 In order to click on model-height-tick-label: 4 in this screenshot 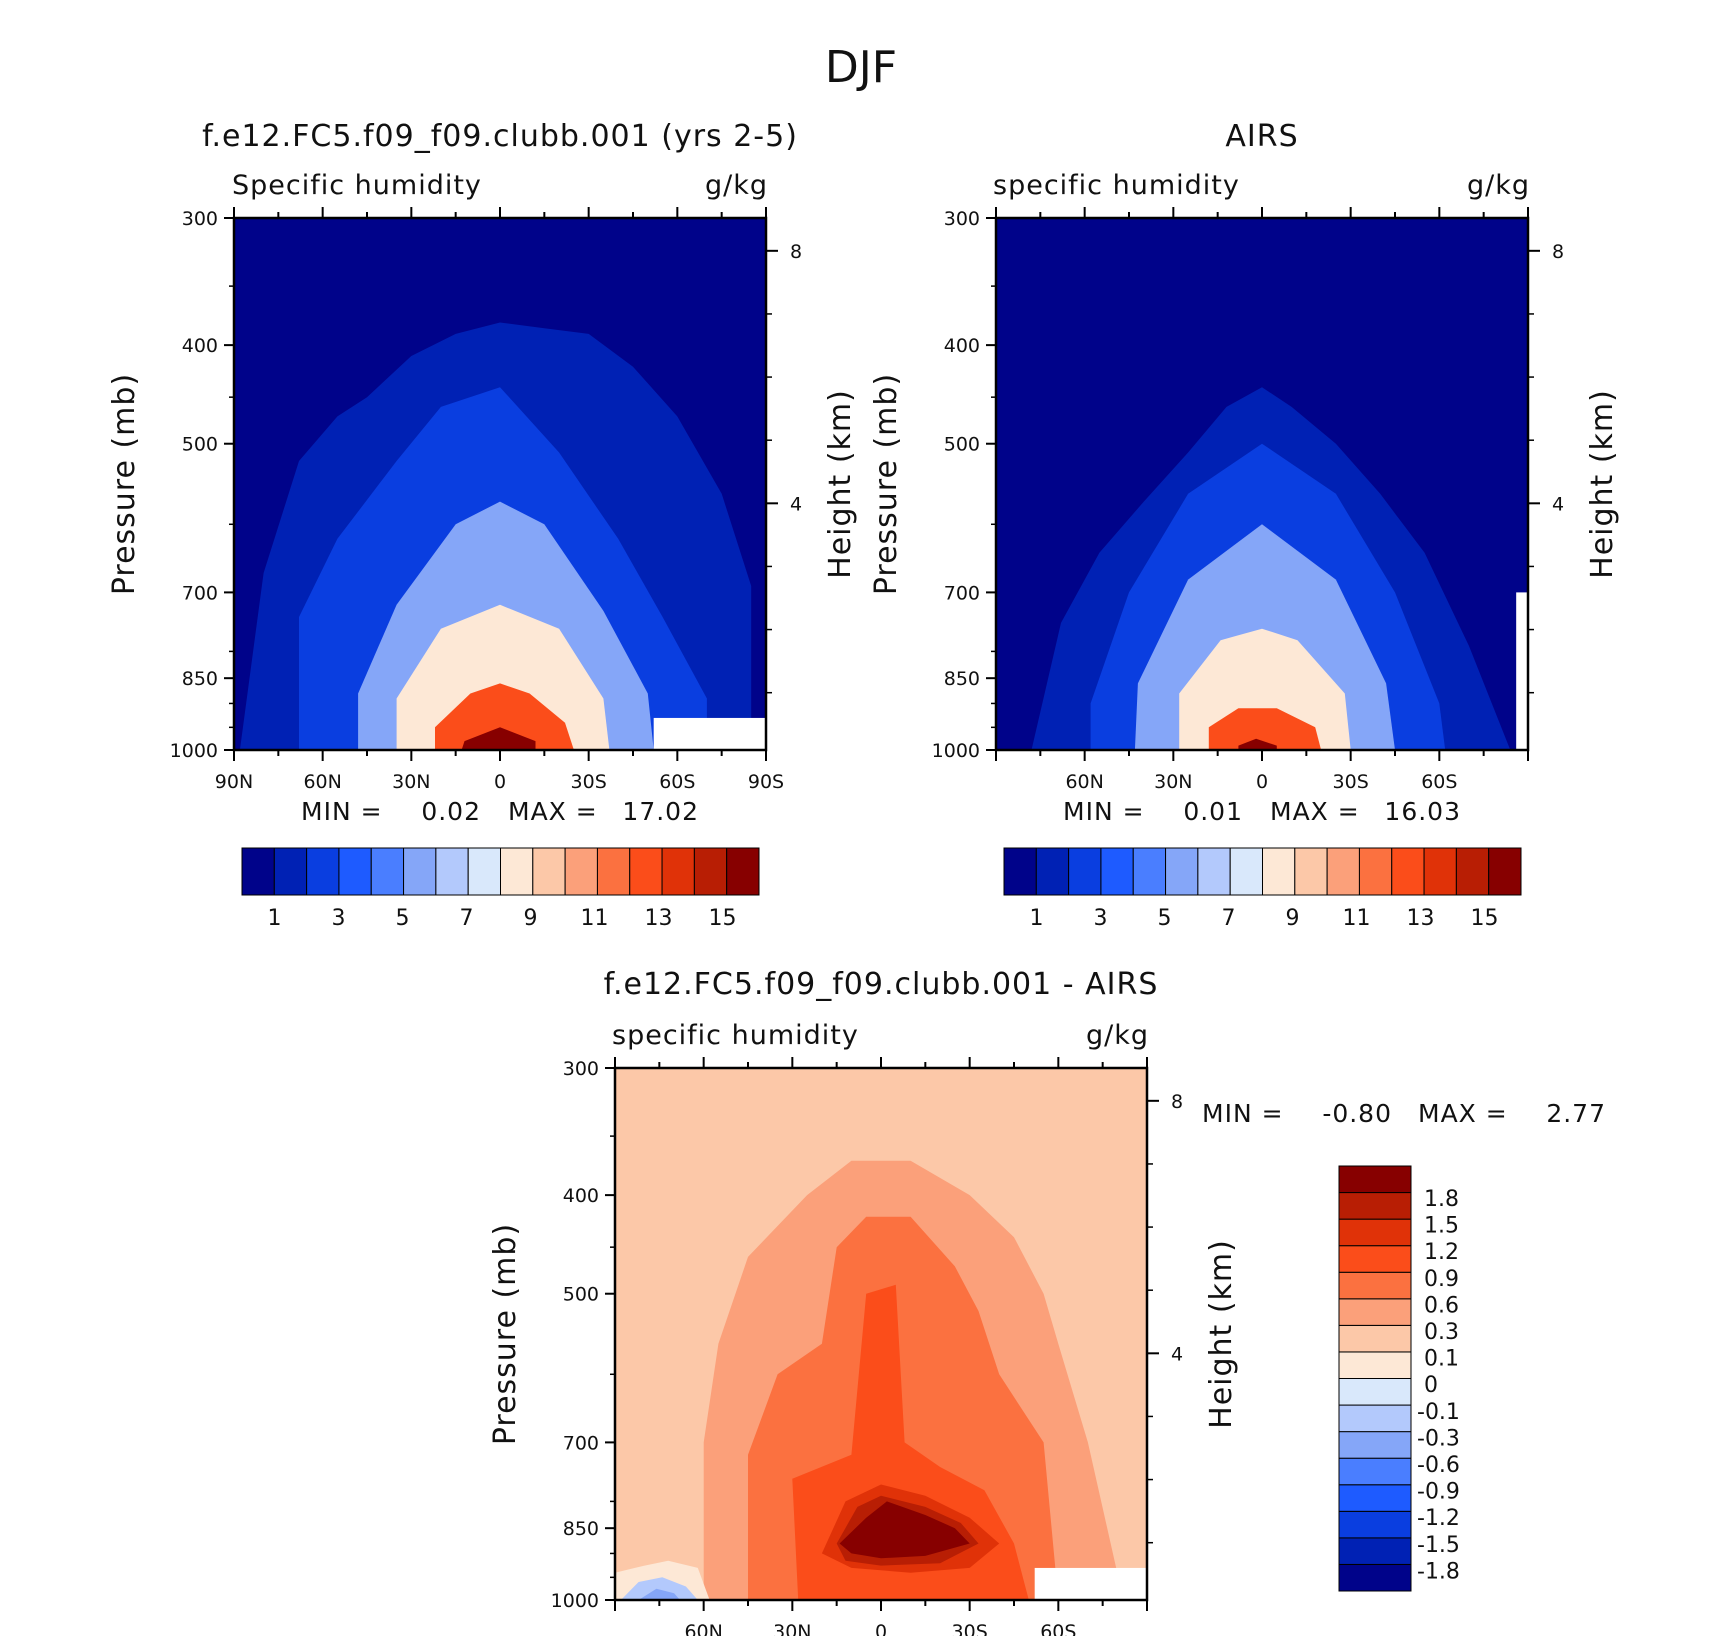, I will do `click(796, 504)`.